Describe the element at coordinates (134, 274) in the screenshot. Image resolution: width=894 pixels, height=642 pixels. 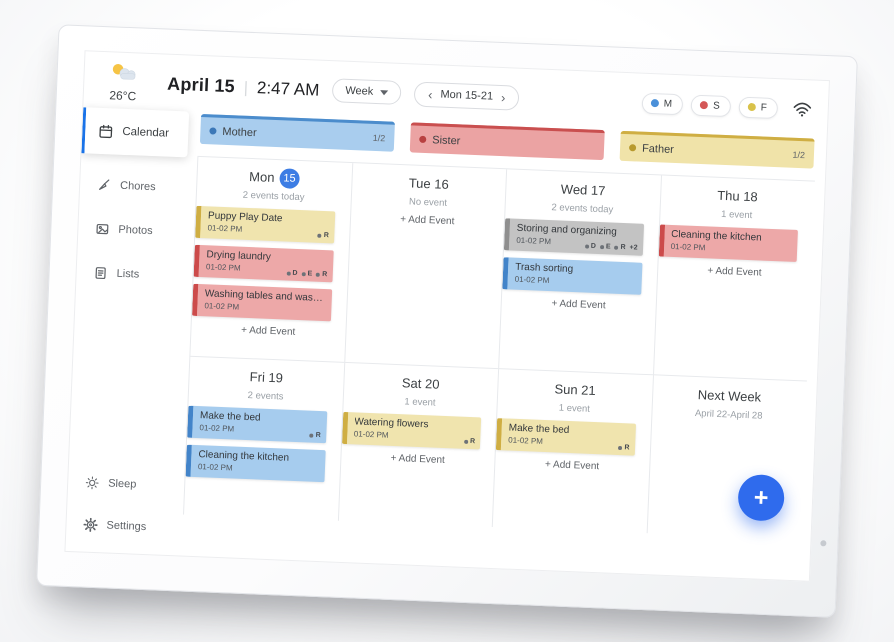
I see `sidebar-item-lists: Lists` at that location.